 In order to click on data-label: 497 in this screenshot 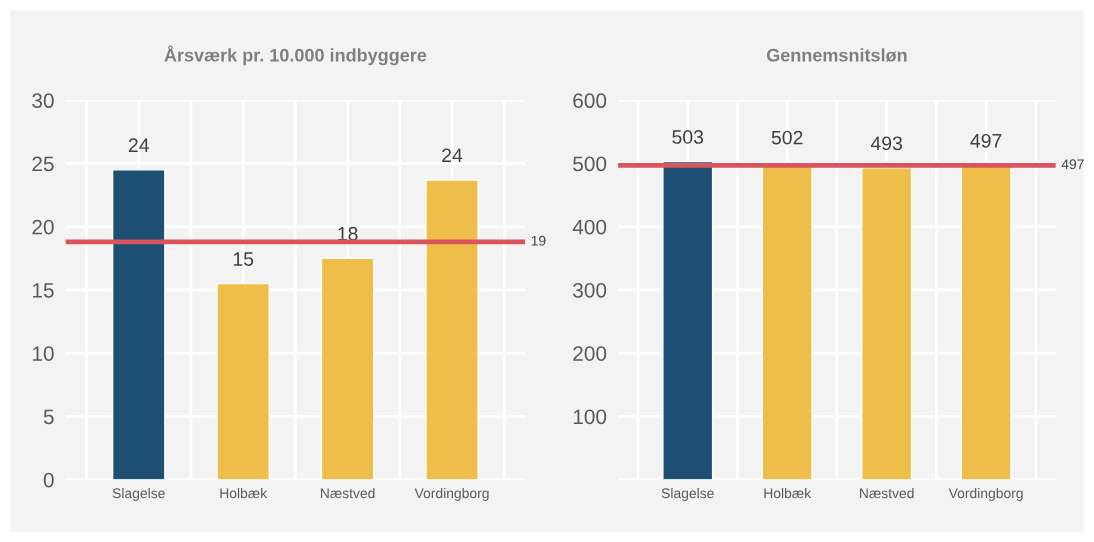, I will do `click(986, 140)`.